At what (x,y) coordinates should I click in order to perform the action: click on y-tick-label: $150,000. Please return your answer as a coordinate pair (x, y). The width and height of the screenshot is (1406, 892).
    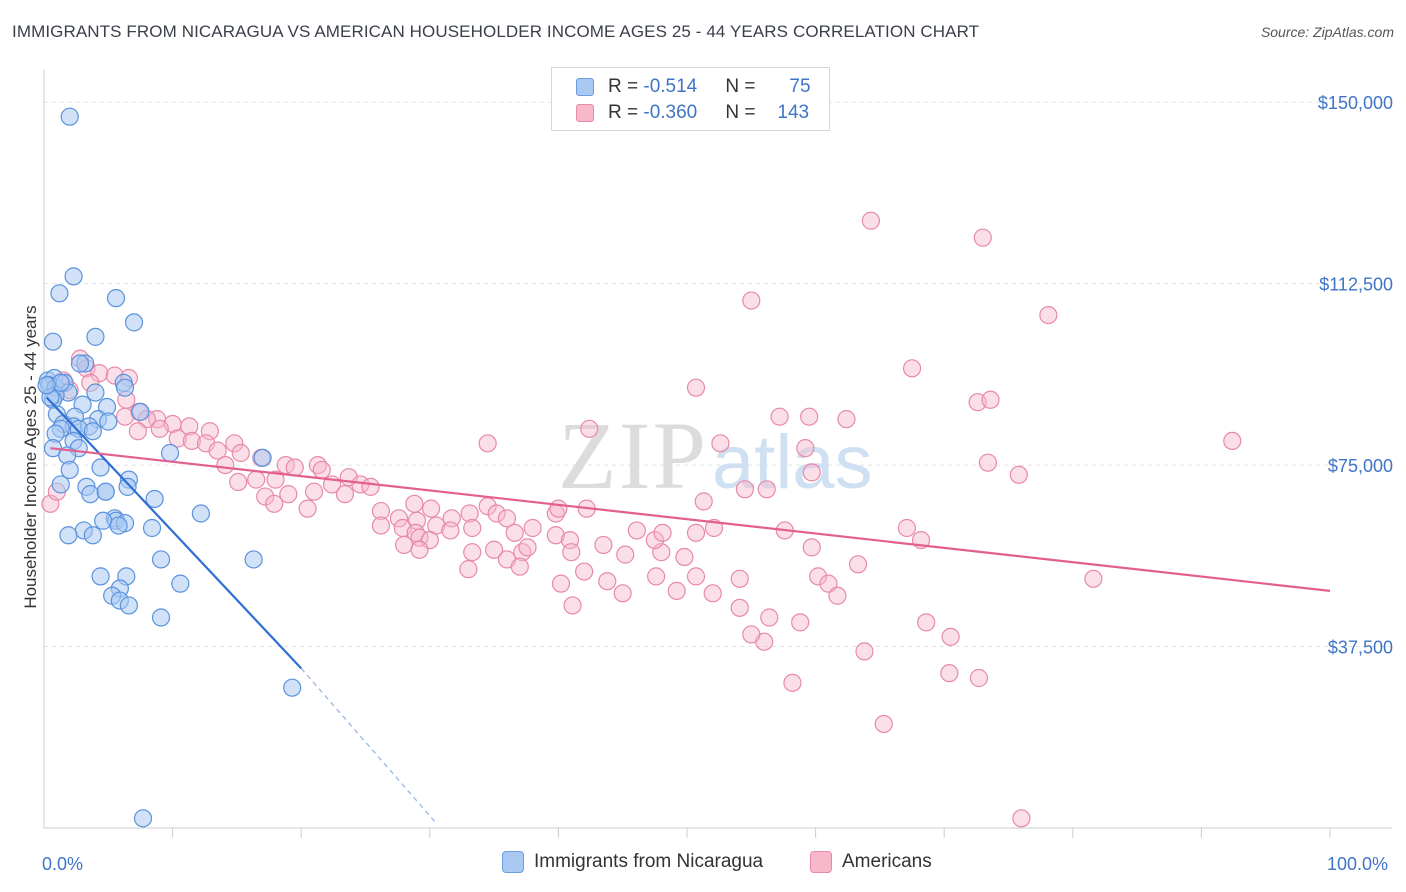
    Looking at the image, I should click on (1355, 103).